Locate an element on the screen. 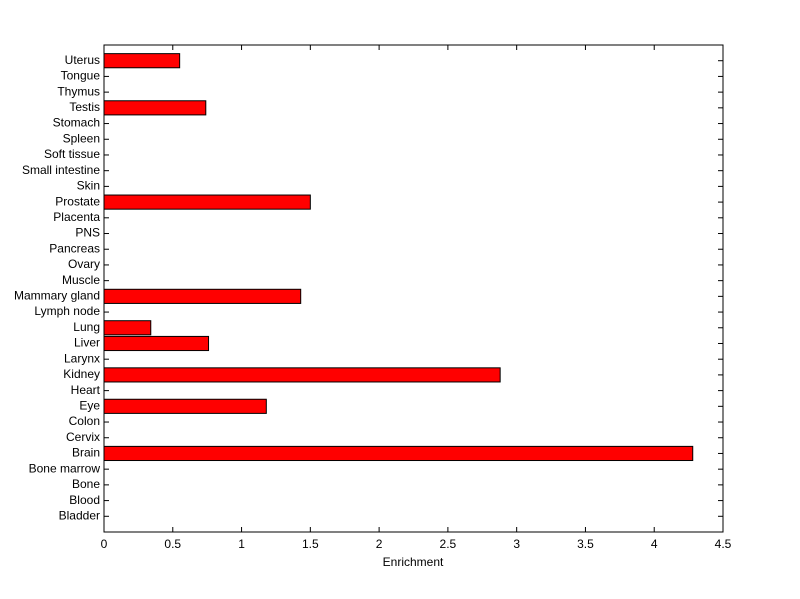  y-tick-label: Eye is located at coordinates (89, 405).